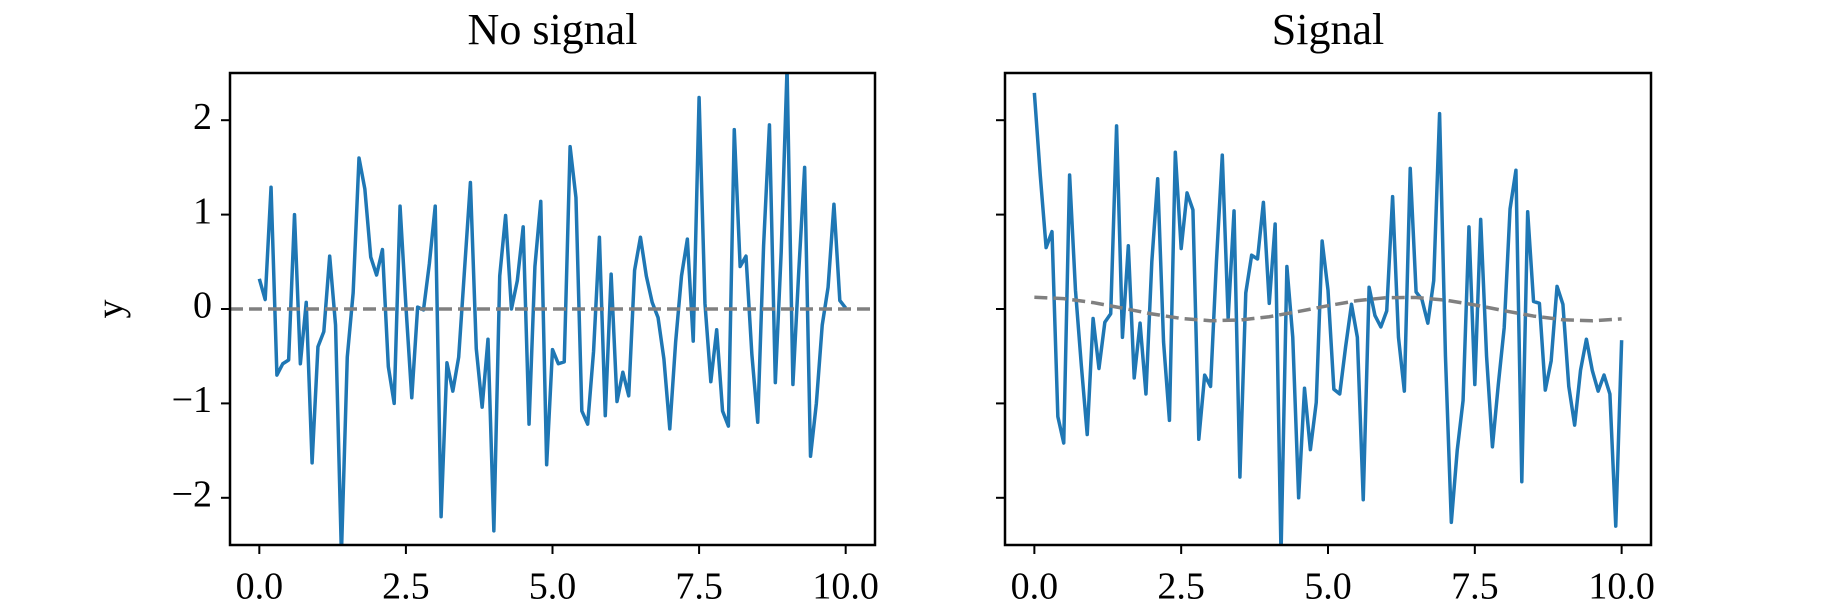 The width and height of the screenshot is (1827, 609). I want to click on reference-line, so click(1328, 309).